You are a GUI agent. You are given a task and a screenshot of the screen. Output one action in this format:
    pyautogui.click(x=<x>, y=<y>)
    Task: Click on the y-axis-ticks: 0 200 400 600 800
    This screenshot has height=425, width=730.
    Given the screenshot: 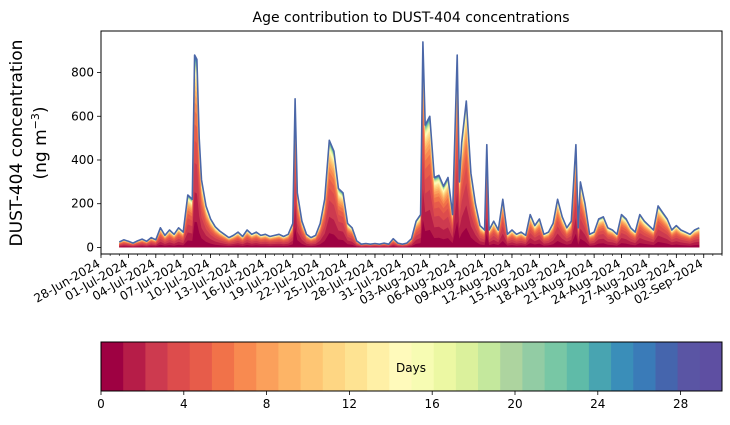 What is the action you would take?
    pyautogui.click(x=86, y=160)
    